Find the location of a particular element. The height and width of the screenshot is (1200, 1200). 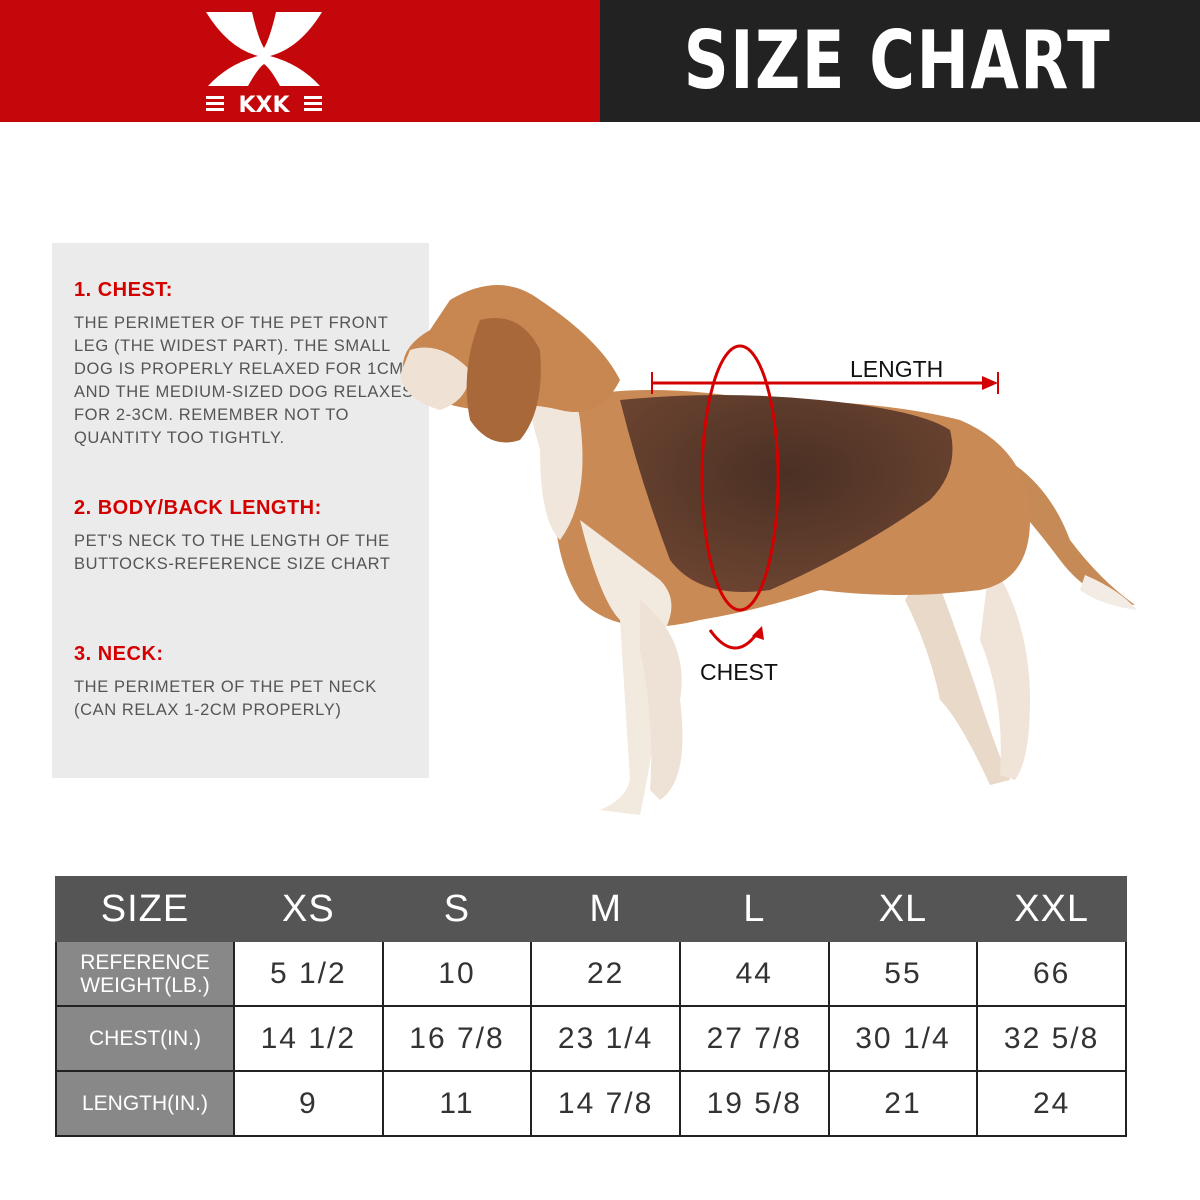

guide-heading: 3. NECK: is located at coordinates (119, 654).